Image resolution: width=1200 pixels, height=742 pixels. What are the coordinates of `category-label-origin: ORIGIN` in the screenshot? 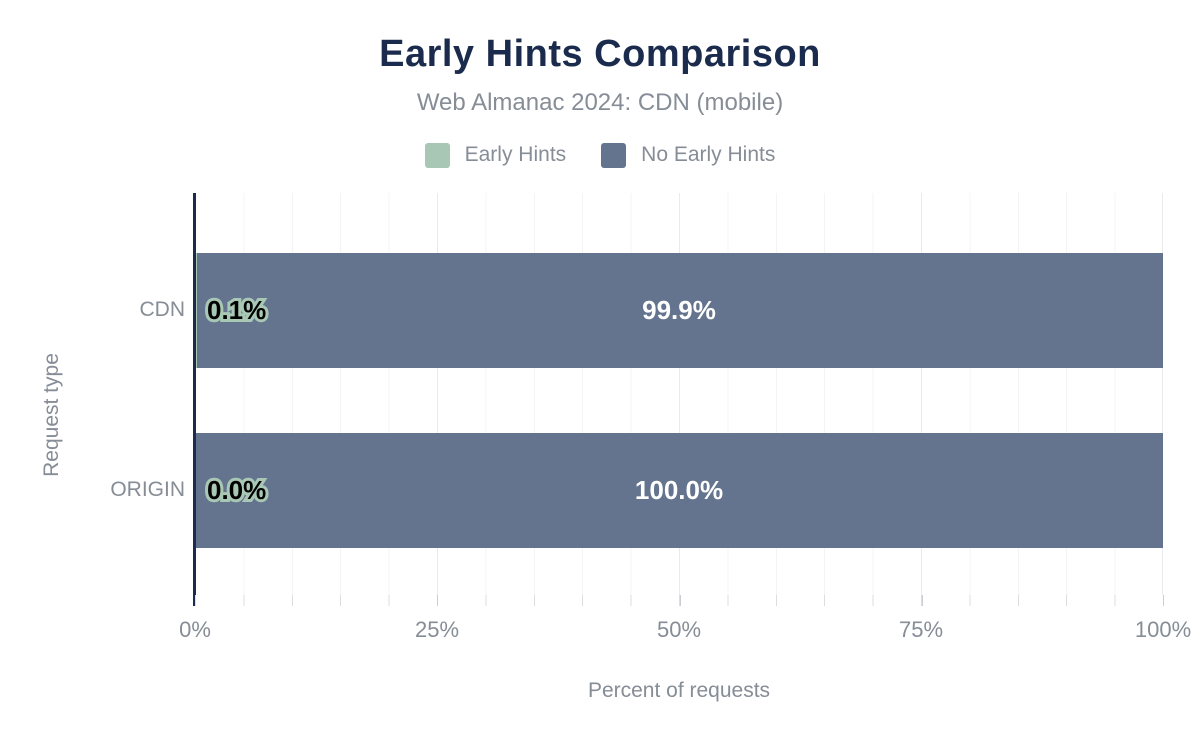 It's located at (147, 489).